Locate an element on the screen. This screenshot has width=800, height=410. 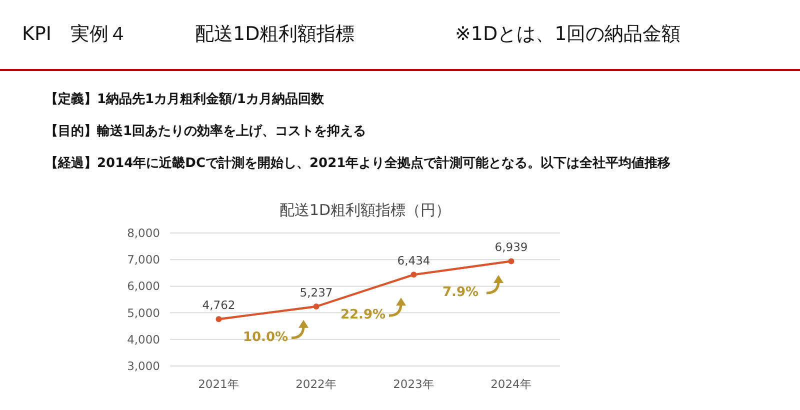
y-tick-label: 6,000 is located at coordinates (143, 286).